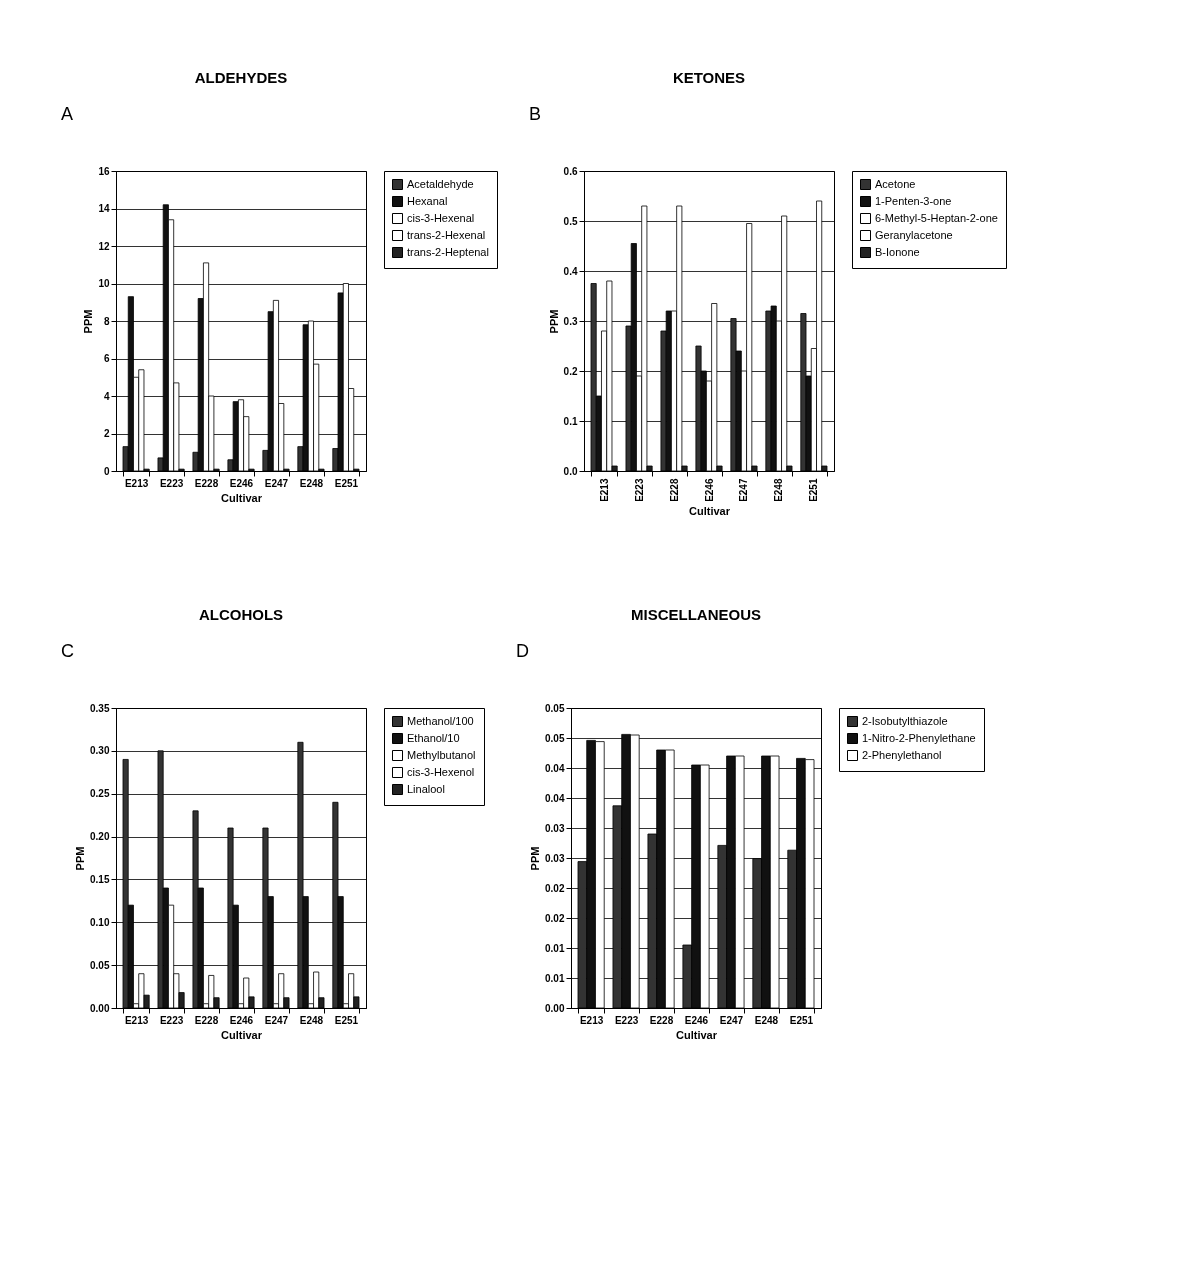  Describe the element at coordinates (897, 251) in the screenshot. I see `legend-label: B-Ionone` at that location.